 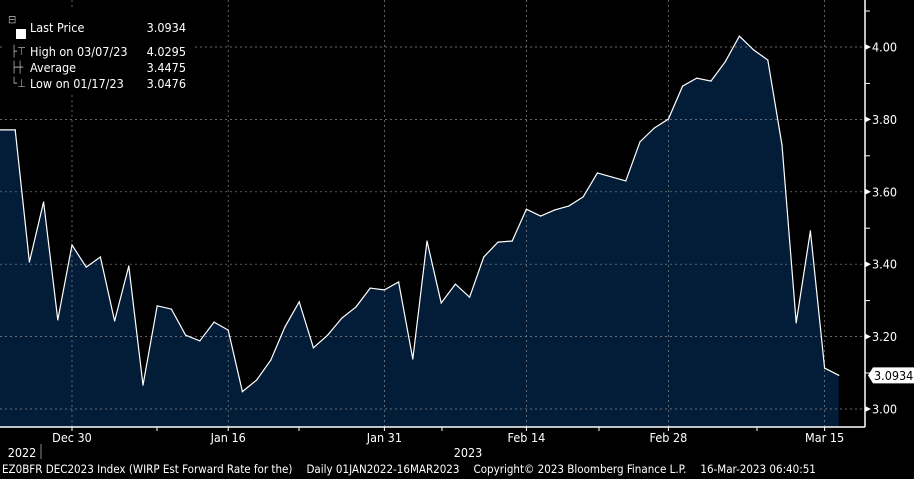 What do you see at coordinates (53, 67) in the screenshot?
I see `legend-label: Average` at bounding box center [53, 67].